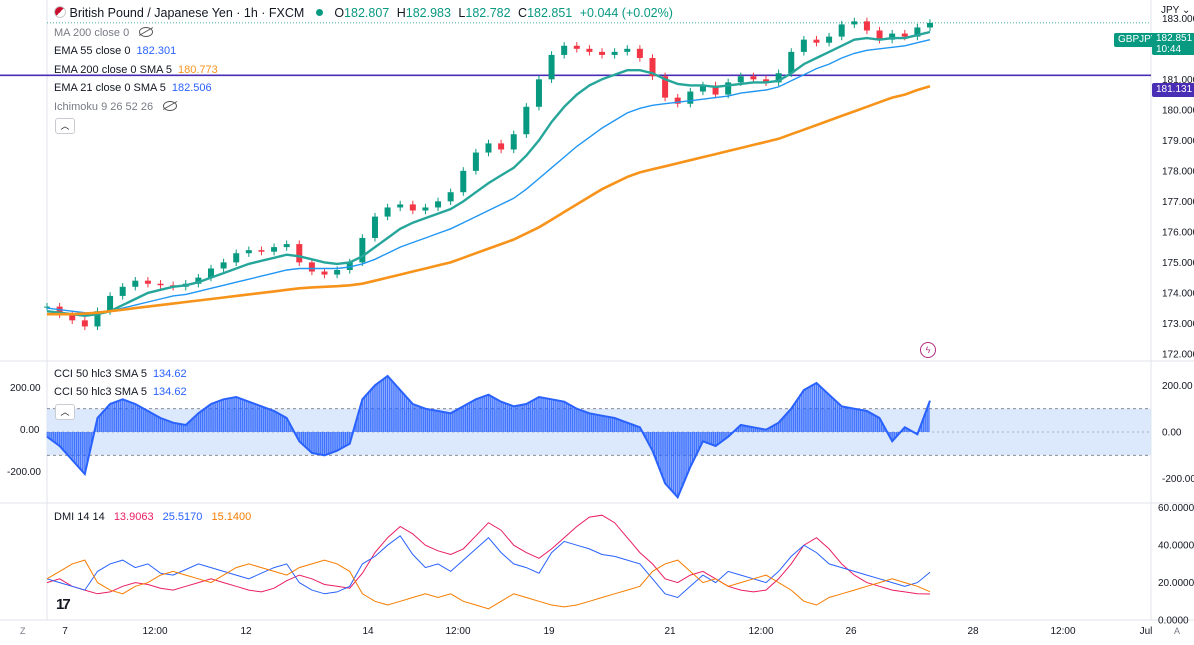  I want to click on cci-axis-tick: 200.00, so click(1177, 386).